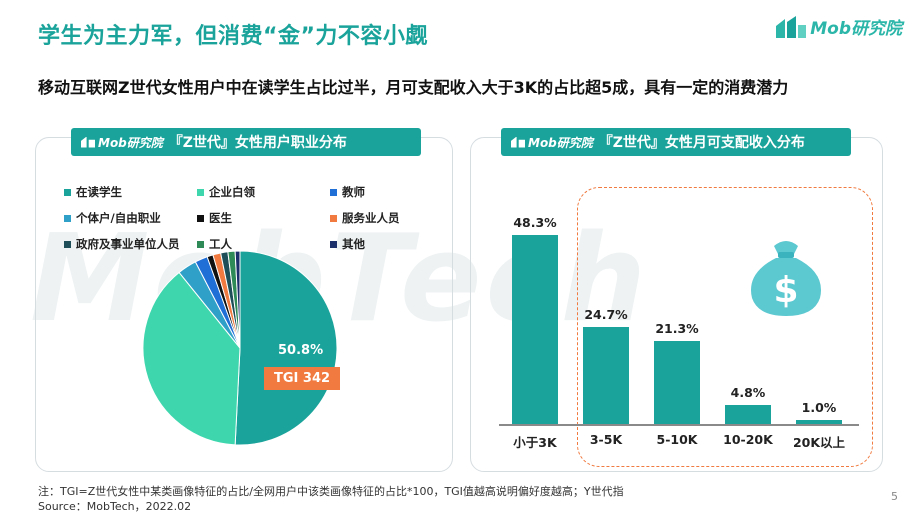 This screenshot has height=518, width=920. I want to click on legend-item: 其他, so click(385, 244).